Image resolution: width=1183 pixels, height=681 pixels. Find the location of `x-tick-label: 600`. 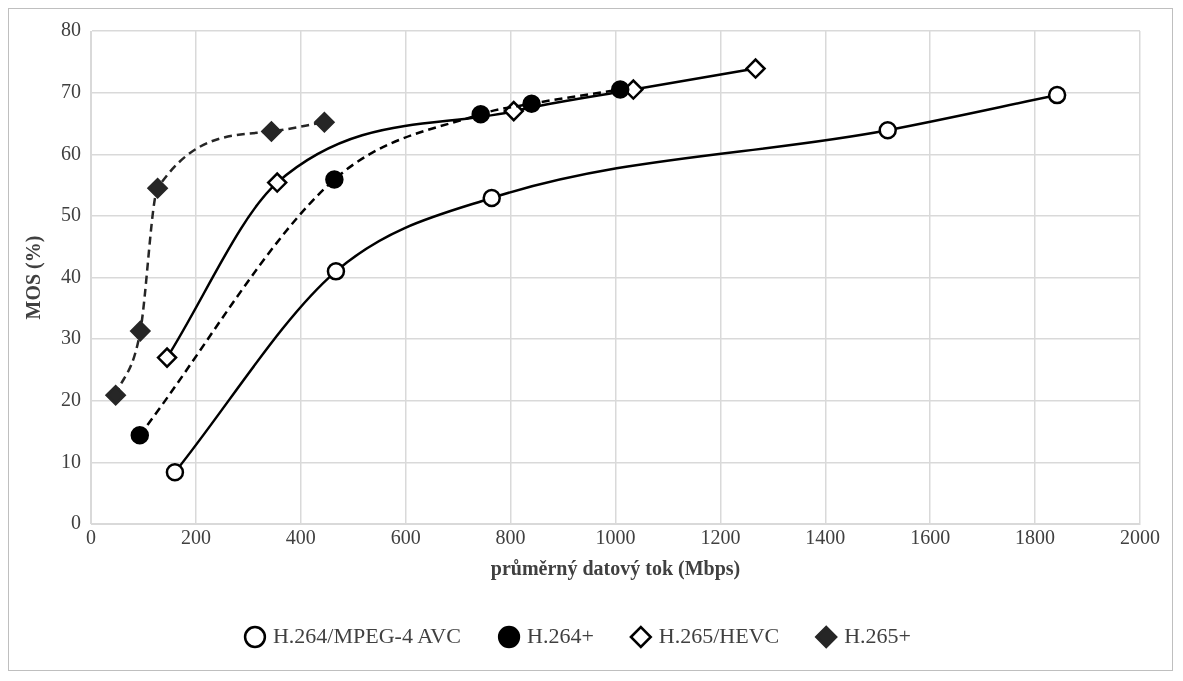

x-tick-label: 600 is located at coordinates (405, 537).